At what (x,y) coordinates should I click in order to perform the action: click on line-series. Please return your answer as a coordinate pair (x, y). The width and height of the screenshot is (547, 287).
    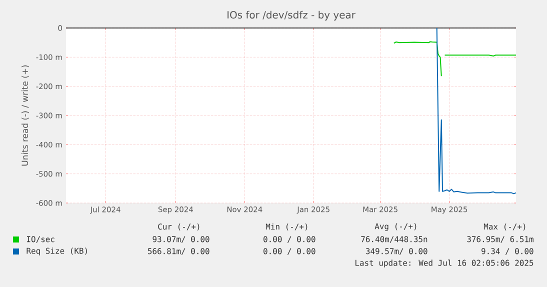
    Looking at the image, I should click on (476, 111).